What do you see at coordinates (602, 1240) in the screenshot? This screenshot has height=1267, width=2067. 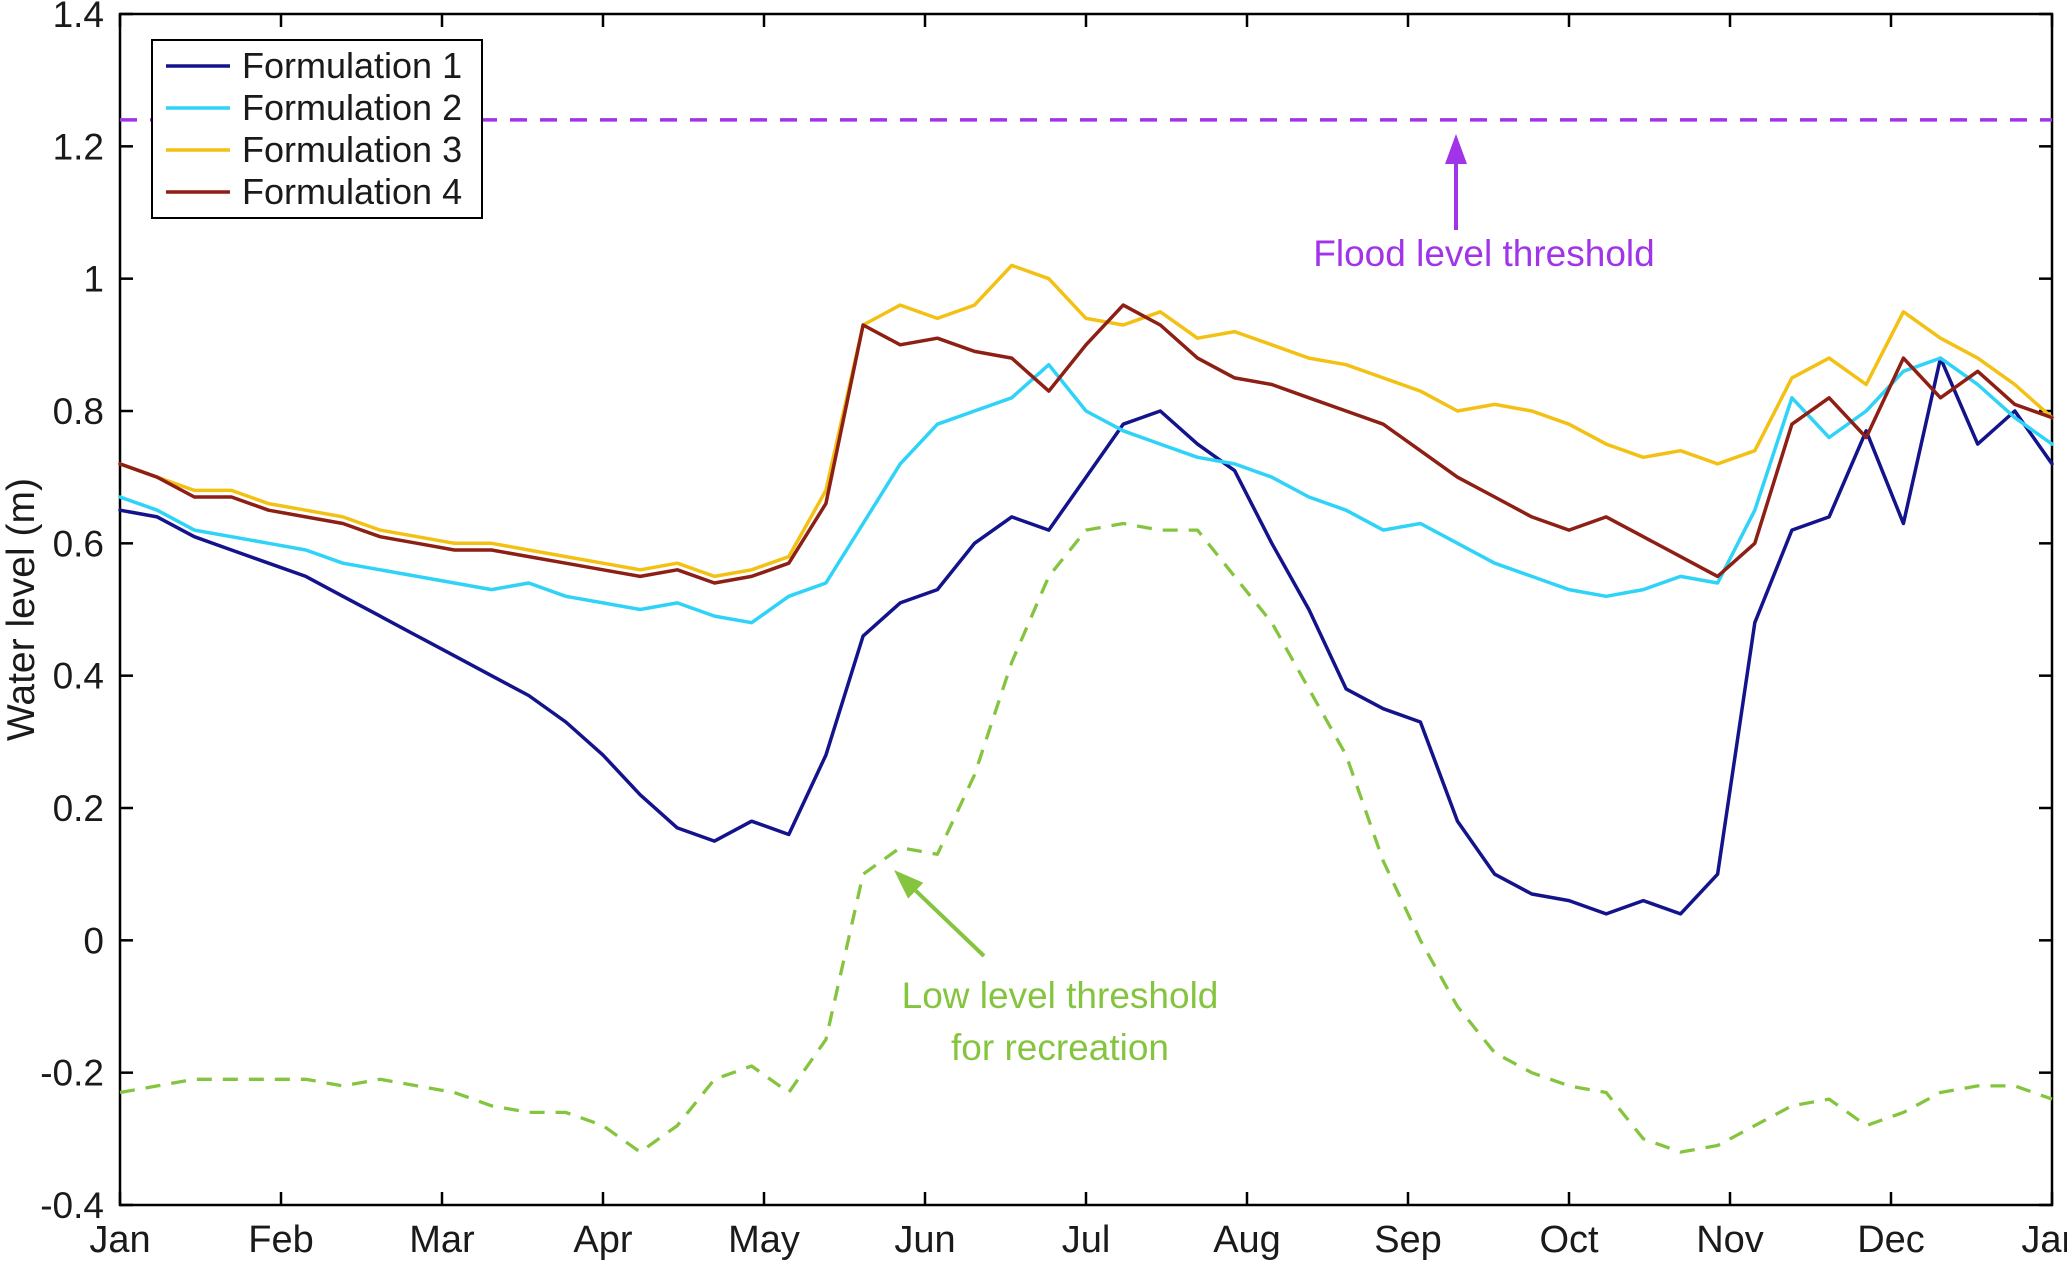 I see `x-tick-label: Apr` at bounding box center [602, 1240].